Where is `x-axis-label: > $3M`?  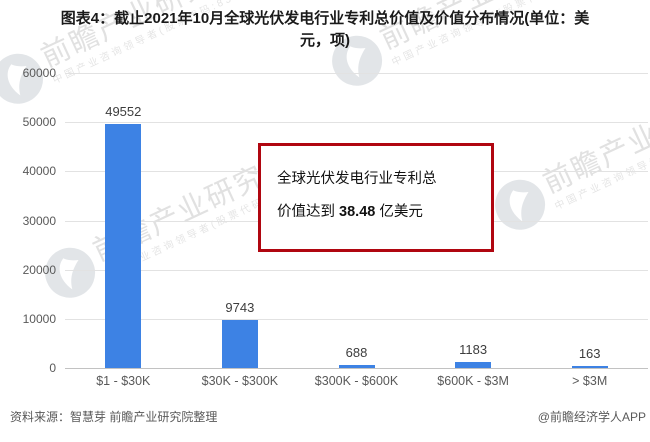
x-axis-label: > $3M is located at coordinates (590, 381).